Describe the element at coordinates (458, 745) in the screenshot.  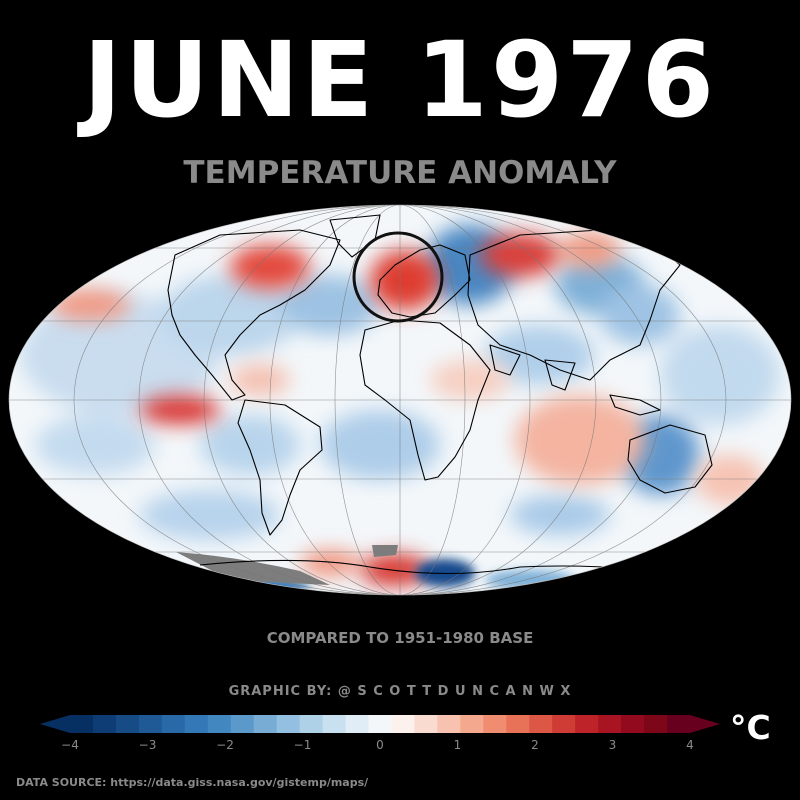
I see `colorbar-tick-label: 1` at that location.